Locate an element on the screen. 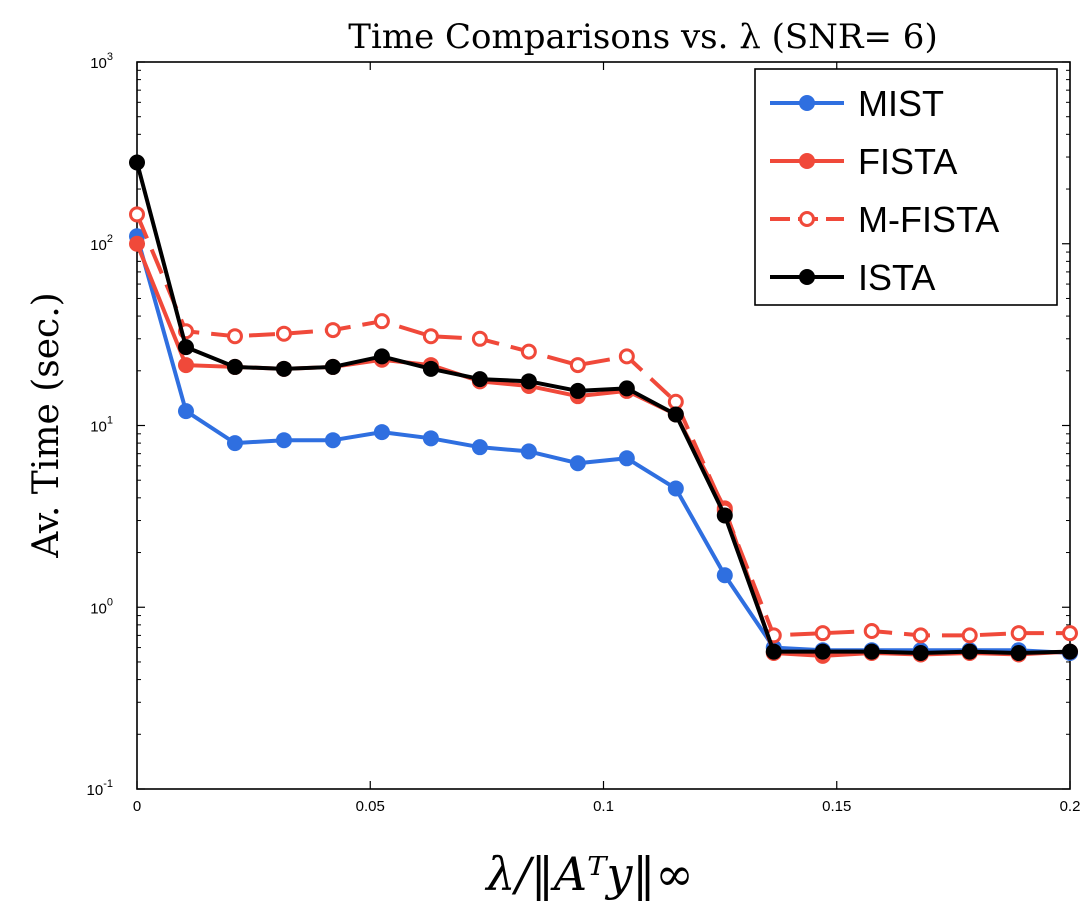 The height and width of the screenshot is (914, 1090). x-tick-label: 0 is located at coordinates (137, 806).